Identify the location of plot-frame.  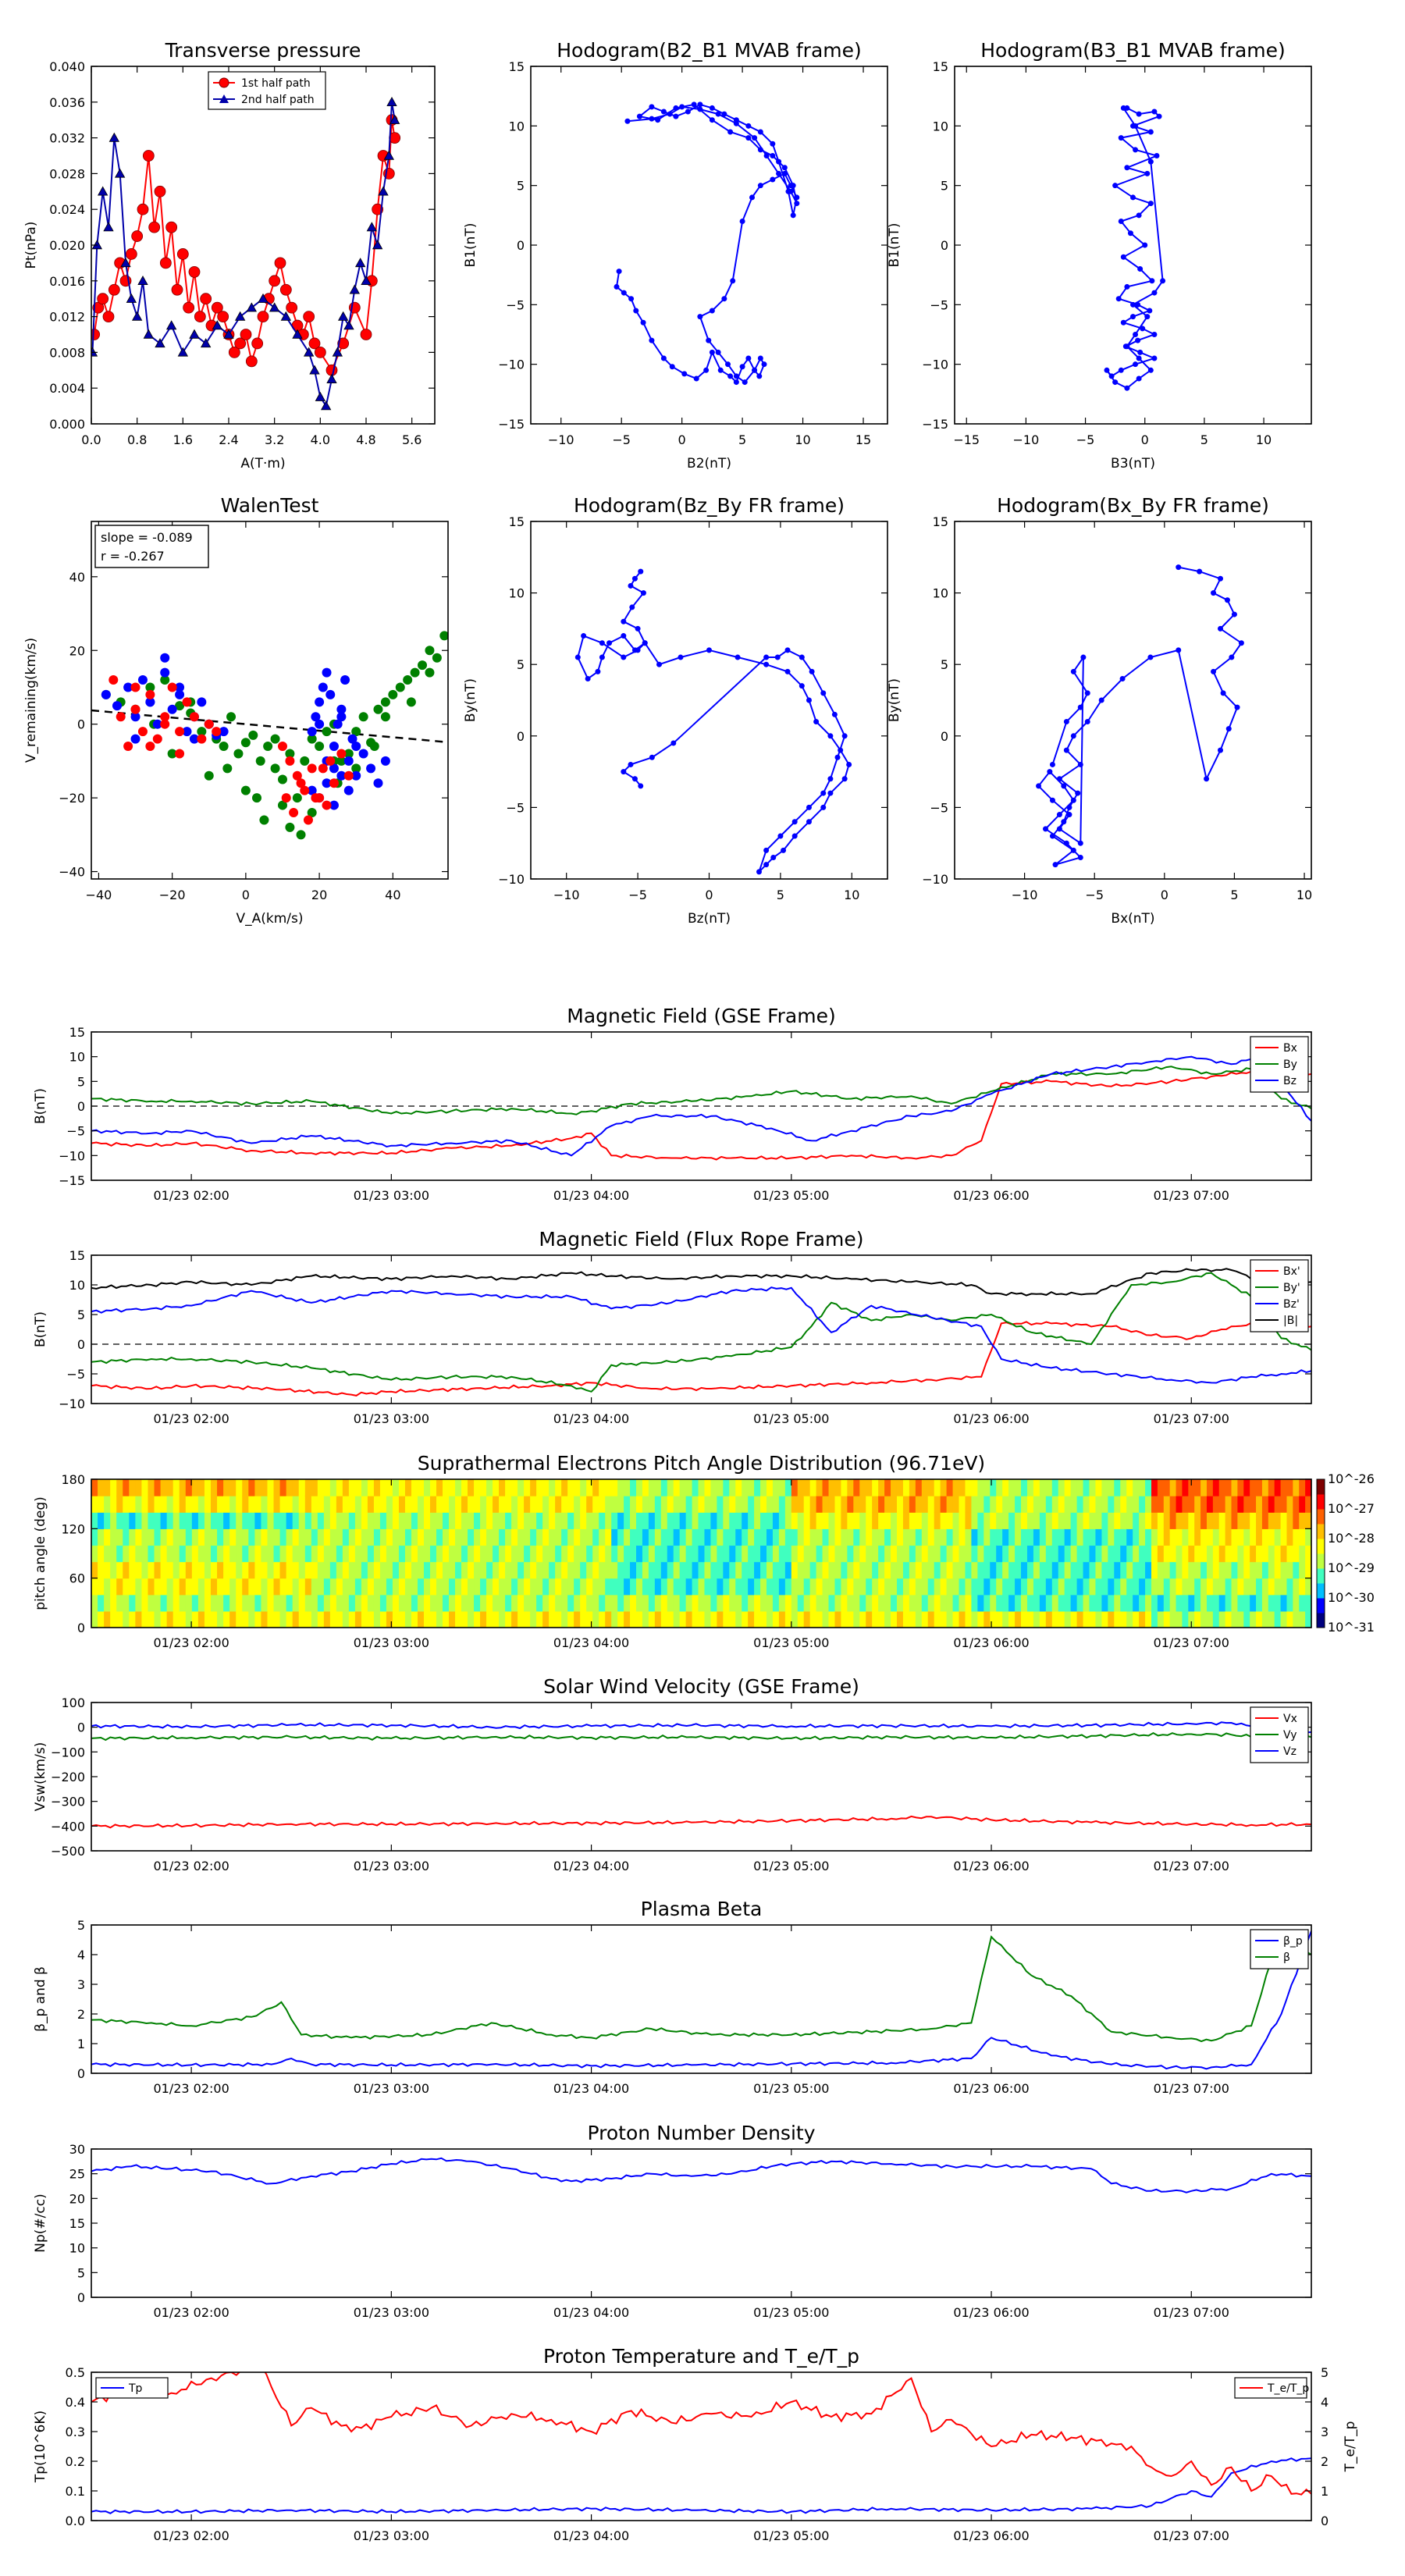
(702, 1329).